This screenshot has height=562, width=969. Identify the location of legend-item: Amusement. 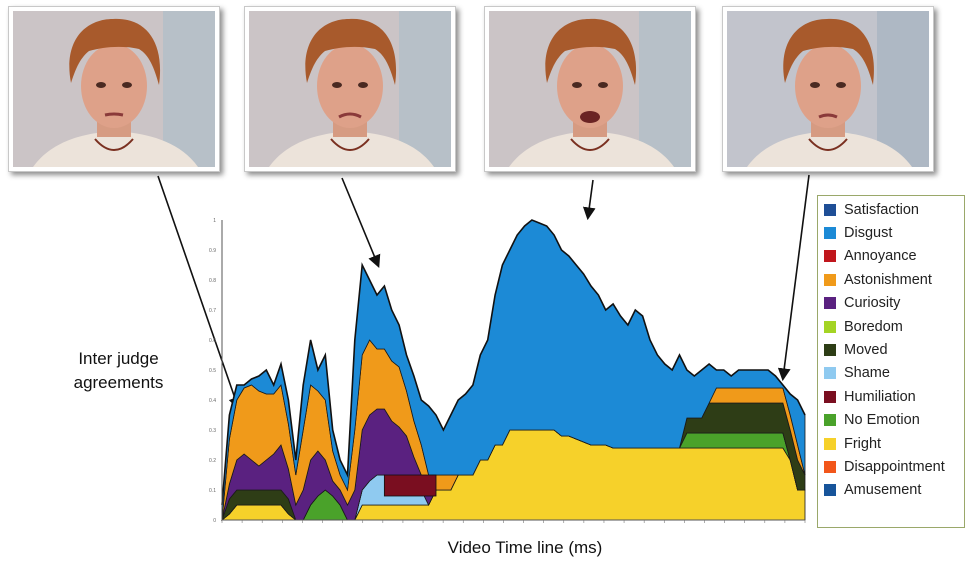
(891, 490).